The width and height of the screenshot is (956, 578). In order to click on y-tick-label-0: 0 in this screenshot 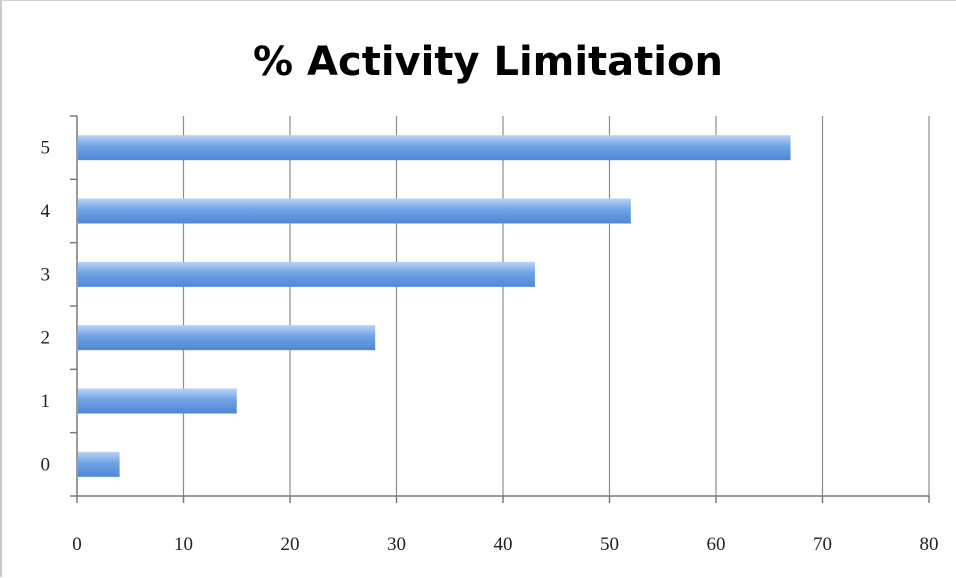, I will do `click(46, 464)`.